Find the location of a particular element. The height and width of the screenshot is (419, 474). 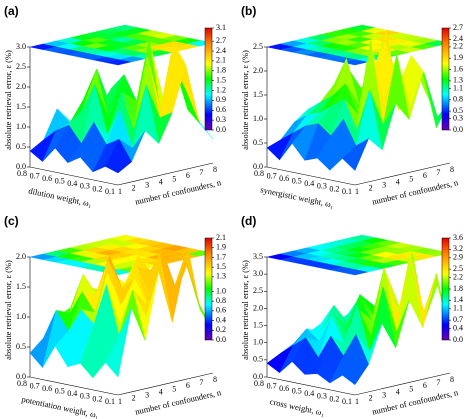

x-tick-label: 4 is located at coordinates (161, 391).